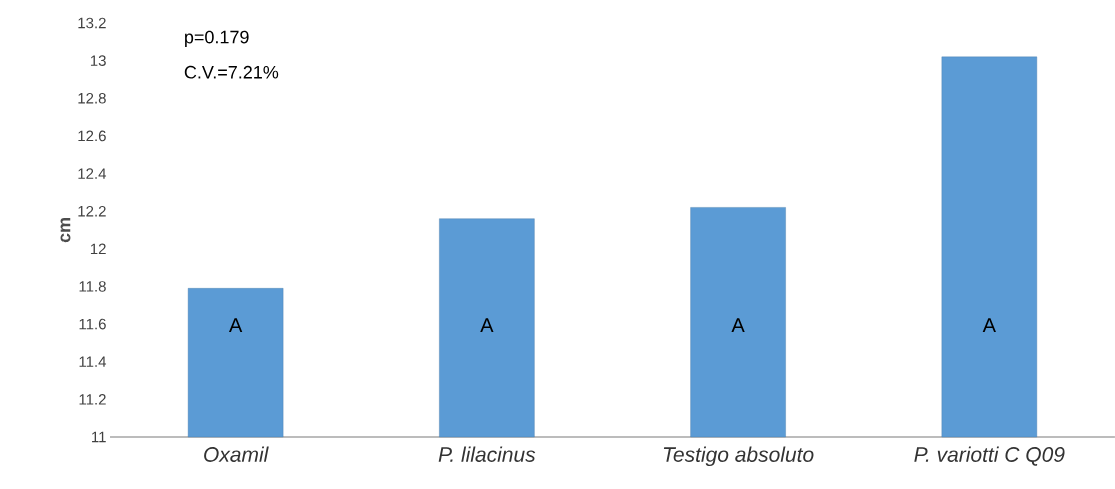 The image size is (1115, 489). I want to click on y-tick-label: 12.6, so click(92, 136).